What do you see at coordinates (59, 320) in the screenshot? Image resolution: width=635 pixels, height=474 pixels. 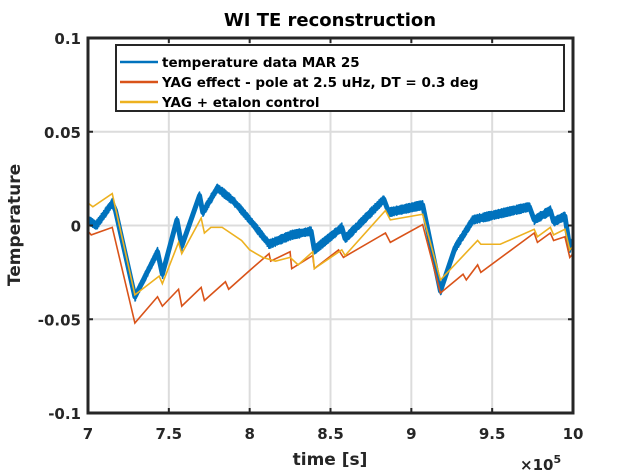 I see `y-tick-label: -0.05` at bounding box center [59, 320].